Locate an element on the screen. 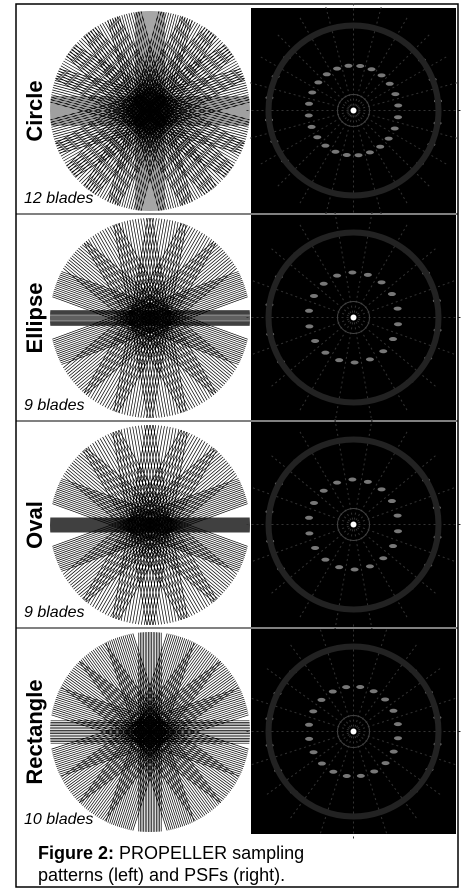 The width and height of the screenshot is (468, 890). psf-center is located at coordinates (353, 731).